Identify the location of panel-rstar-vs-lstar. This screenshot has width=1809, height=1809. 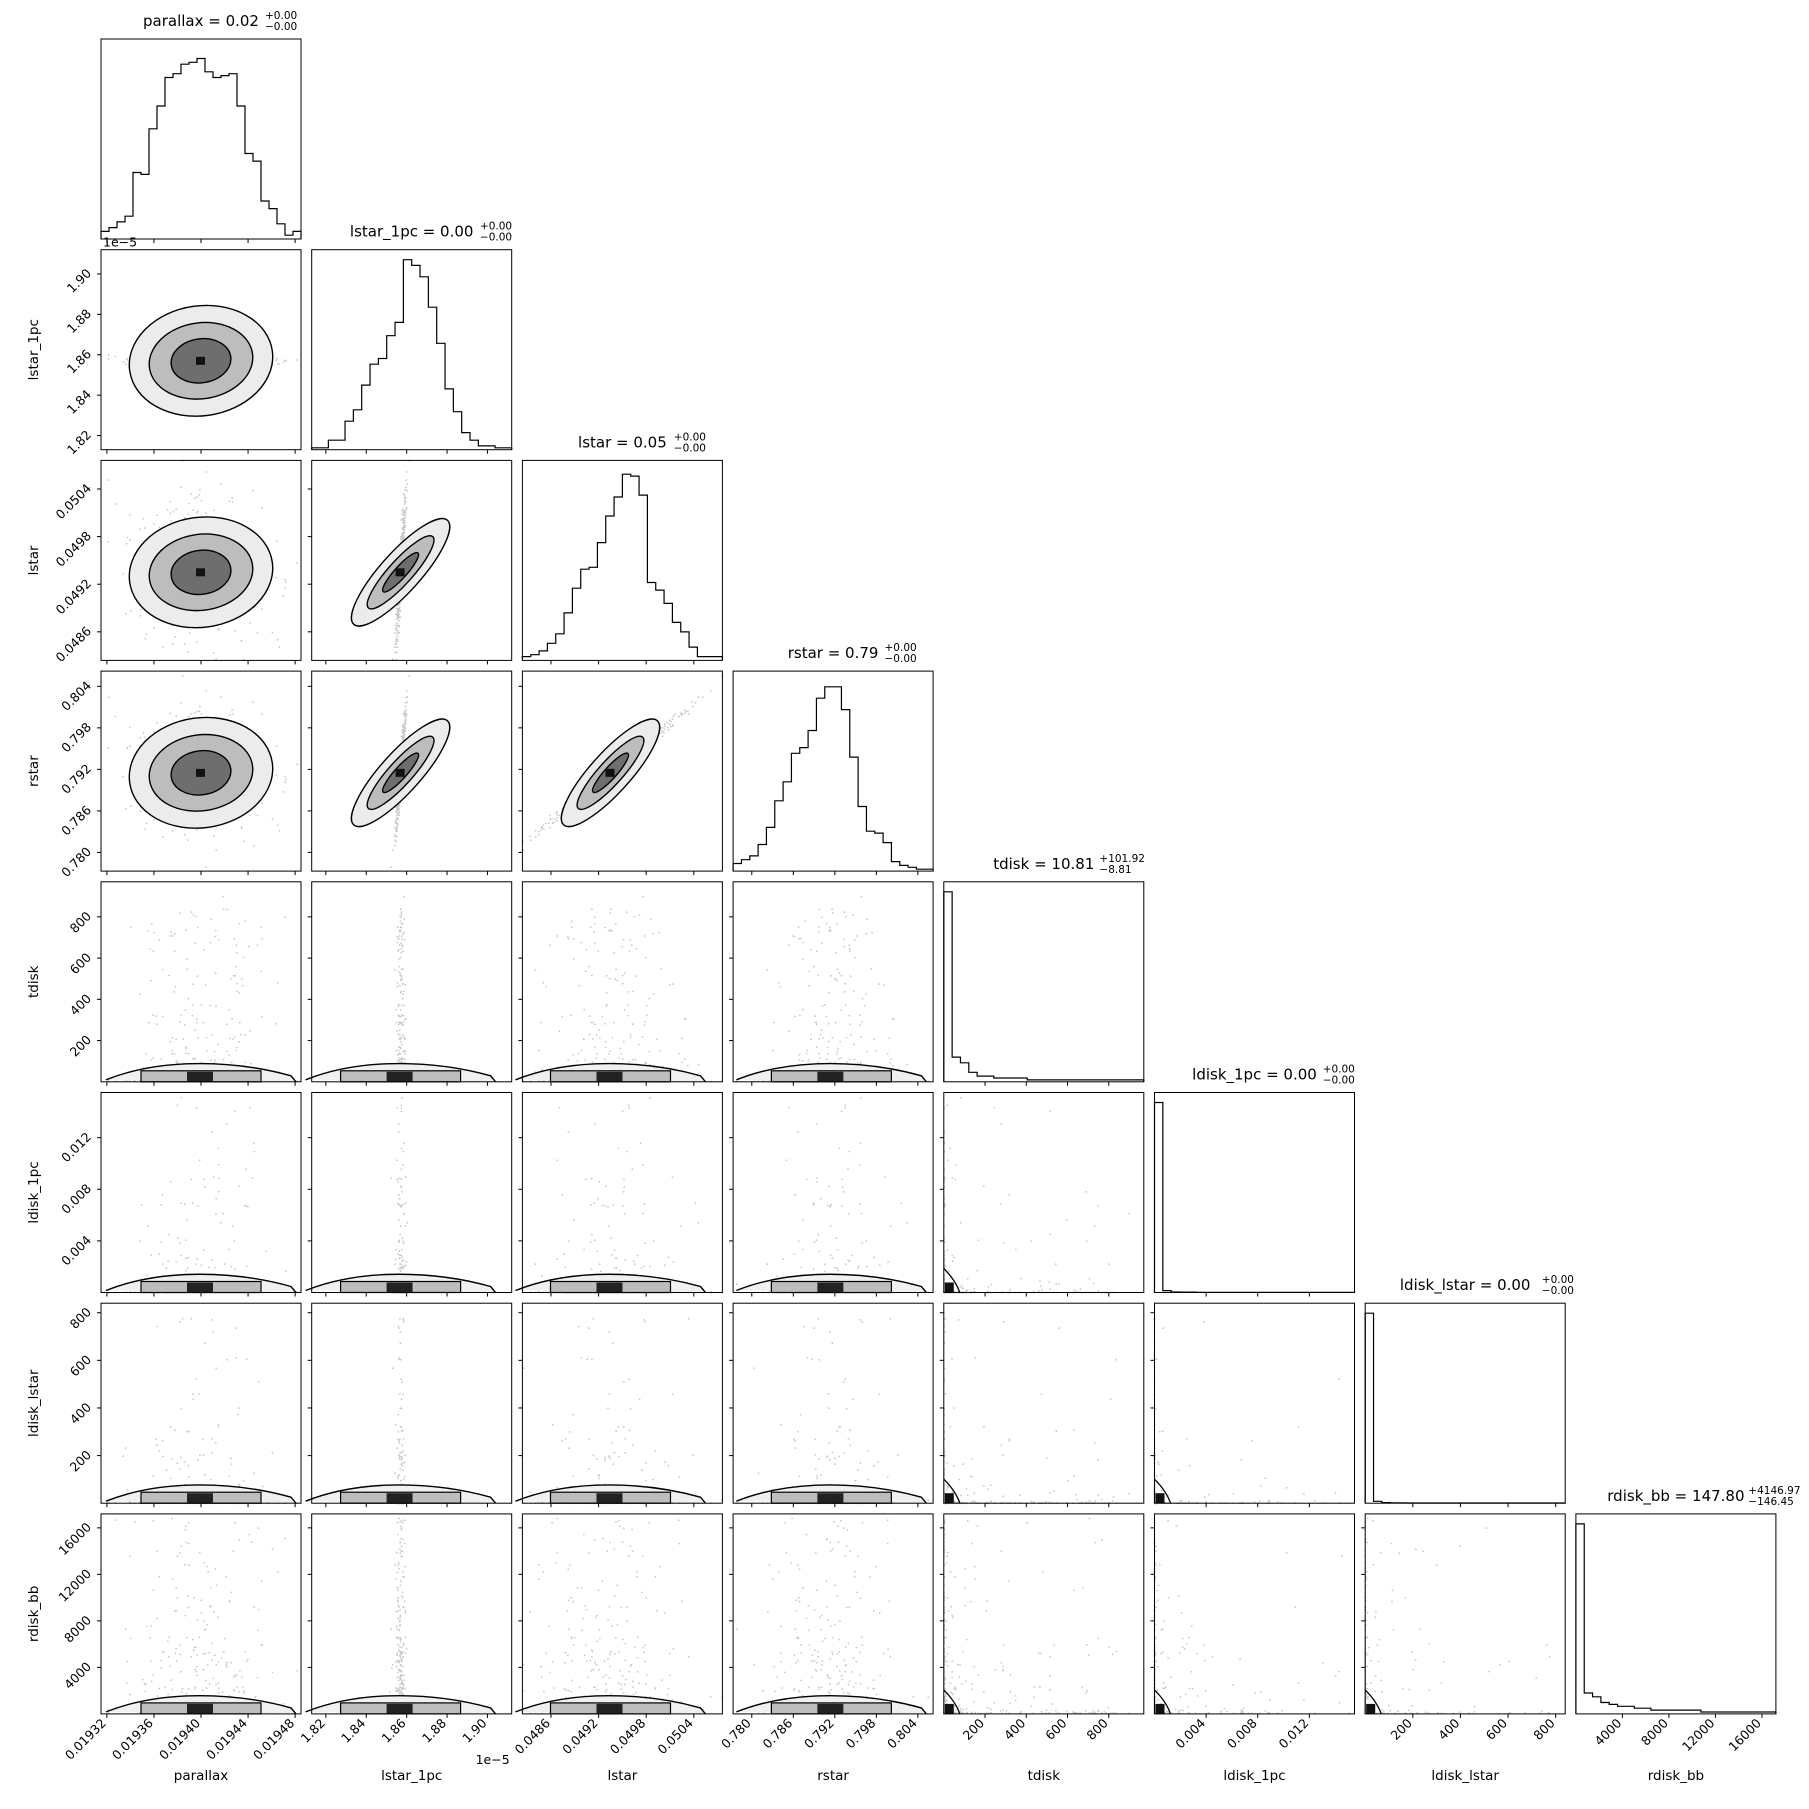
(620, 773).